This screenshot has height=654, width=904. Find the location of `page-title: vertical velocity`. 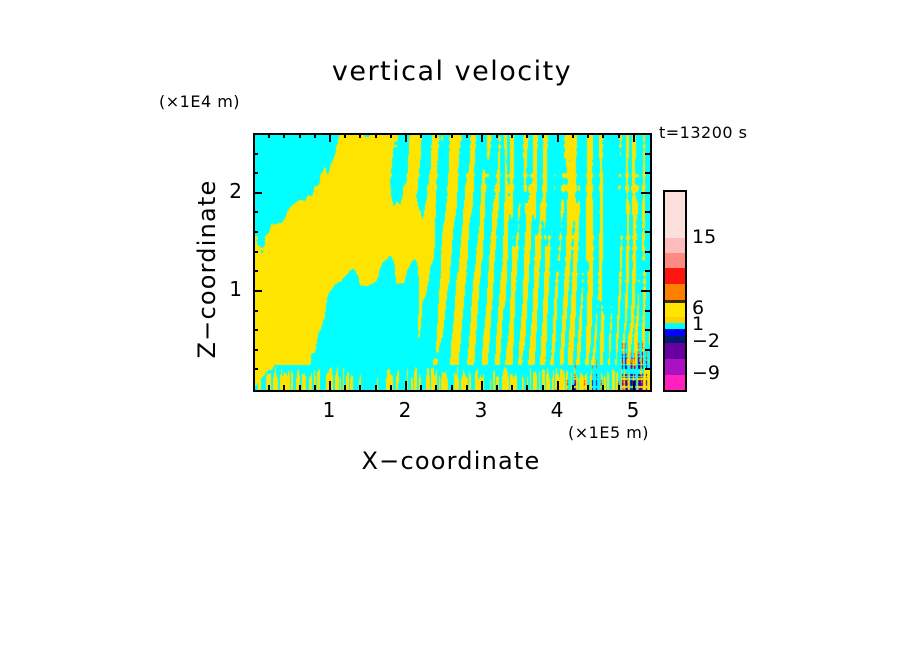

page-title: vertical velocity is located at coordinates (452, 71).